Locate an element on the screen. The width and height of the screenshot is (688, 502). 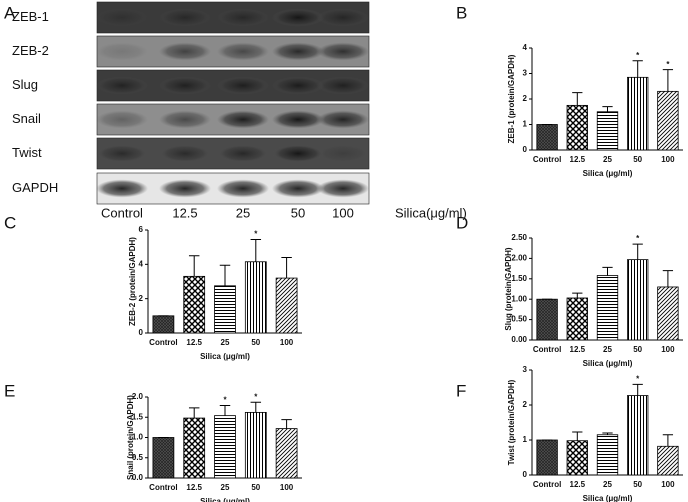
panel-label: D is located at coordinates (462, 222).